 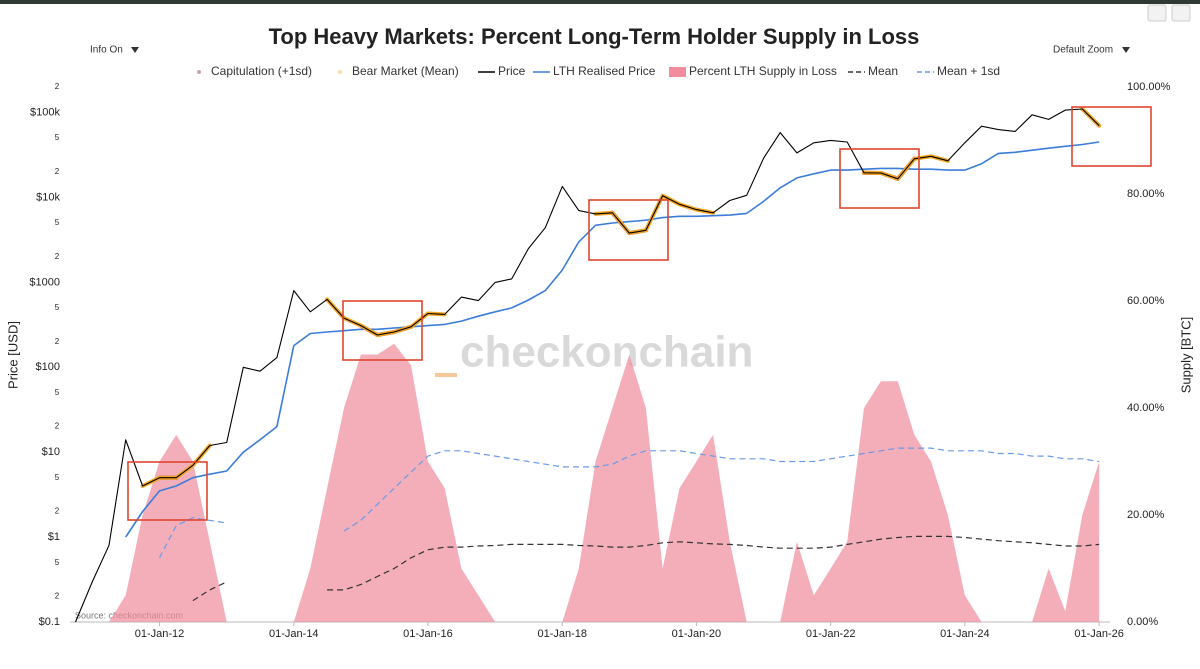 I want to click on zoom-select: Default Zoom, so click(x=1091, y=50).